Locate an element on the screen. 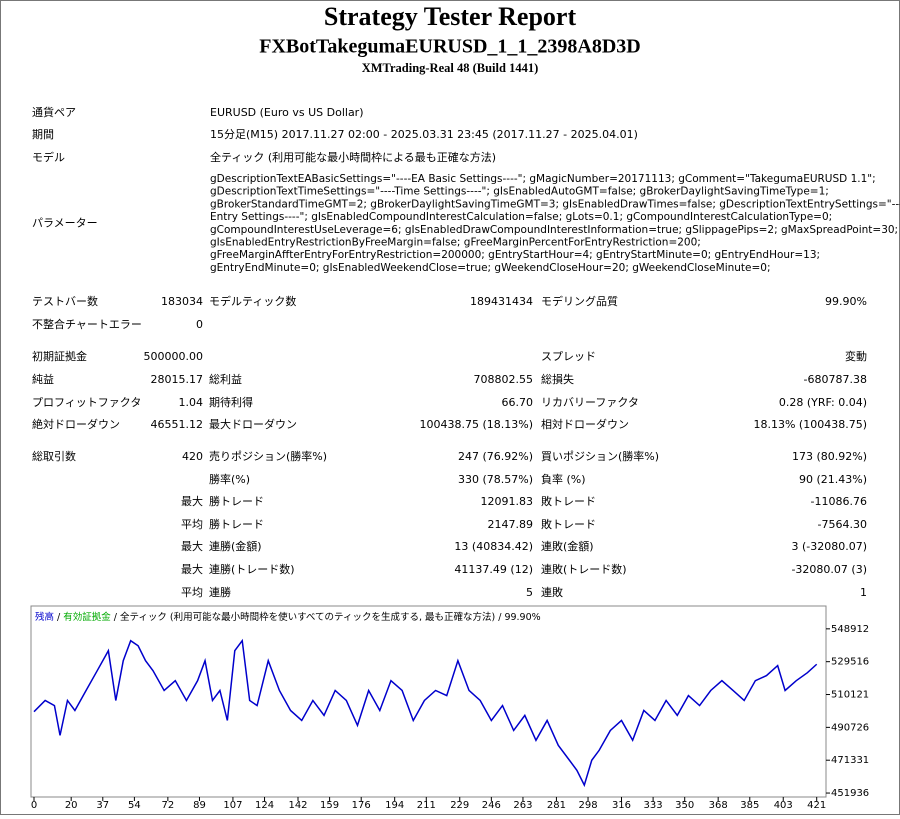 This screenshot has width=900, height=819. x-tick-label: 229 is located at coordinates (459, 805).